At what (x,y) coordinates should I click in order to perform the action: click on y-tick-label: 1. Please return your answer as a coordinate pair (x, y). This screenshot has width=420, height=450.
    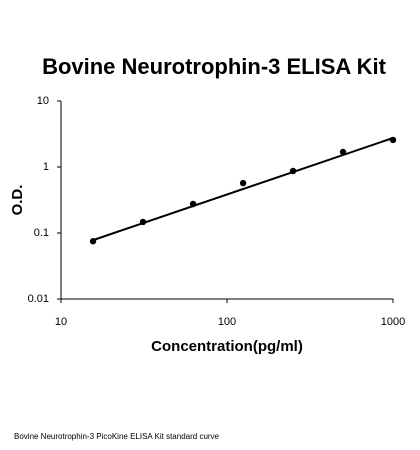
    Looking at the image, I should click on (46, 167).